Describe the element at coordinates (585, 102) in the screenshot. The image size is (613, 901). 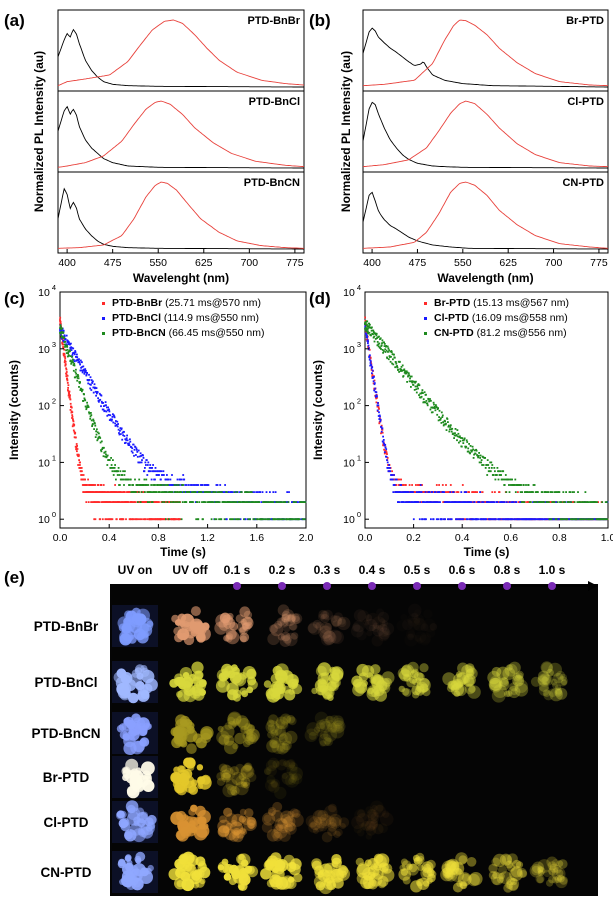
I see `subplot-name: Cl-PTD` at that location.